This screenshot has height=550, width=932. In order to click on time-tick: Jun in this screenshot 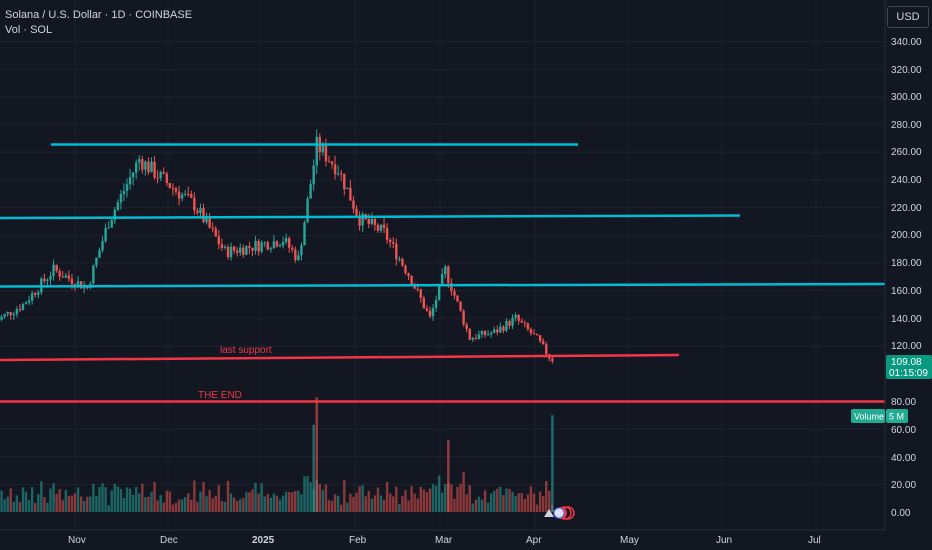, I will do `click(724, 540)`.